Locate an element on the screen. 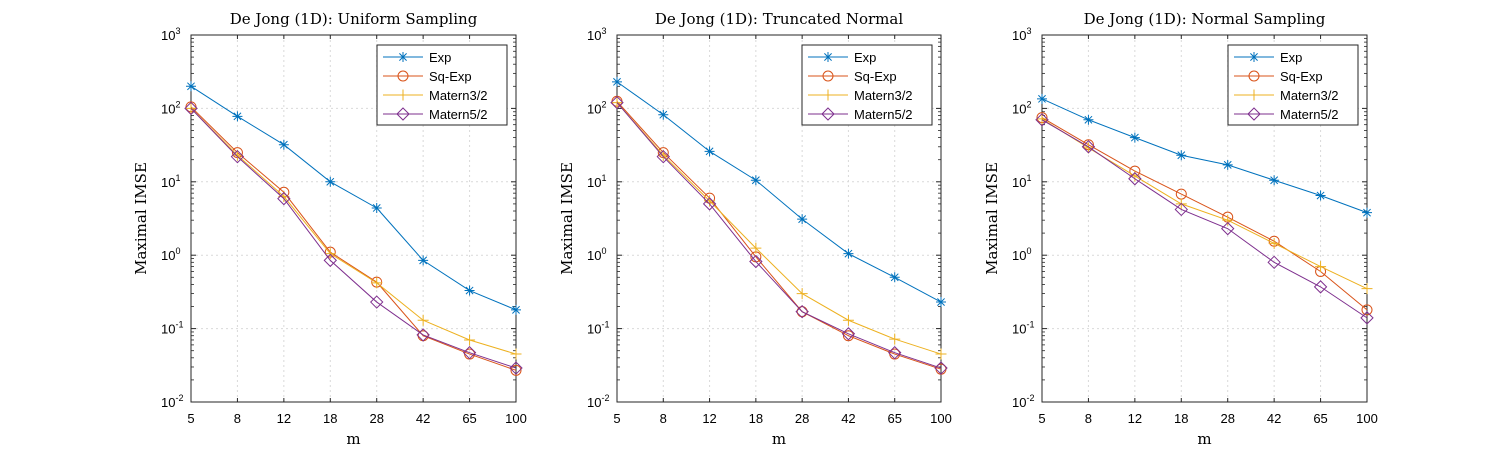 Image resolution: width=1506 pixels, height=450 pixels. legend-item: Matern5/2 is located at coordinates (860, 114).